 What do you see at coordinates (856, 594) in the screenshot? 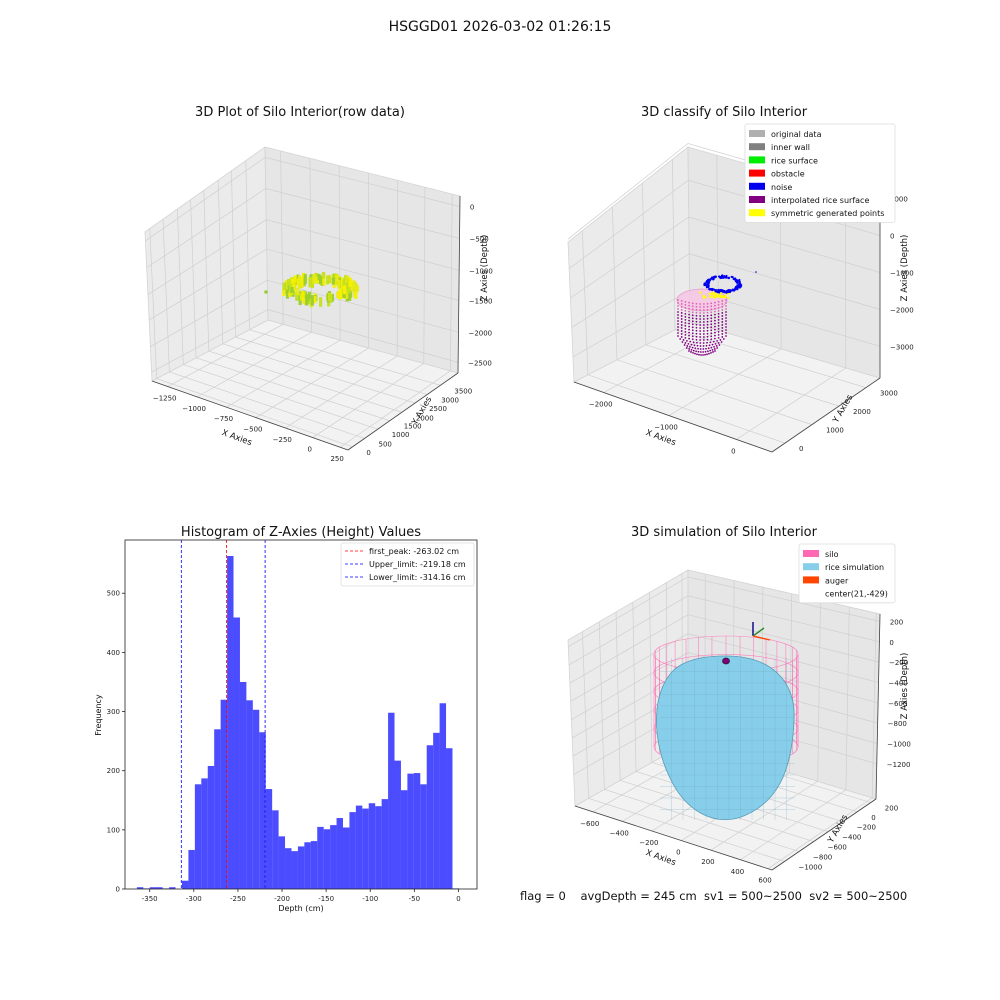
I see `legend-label: center(21,-429)` at bounding box center [856, 594].